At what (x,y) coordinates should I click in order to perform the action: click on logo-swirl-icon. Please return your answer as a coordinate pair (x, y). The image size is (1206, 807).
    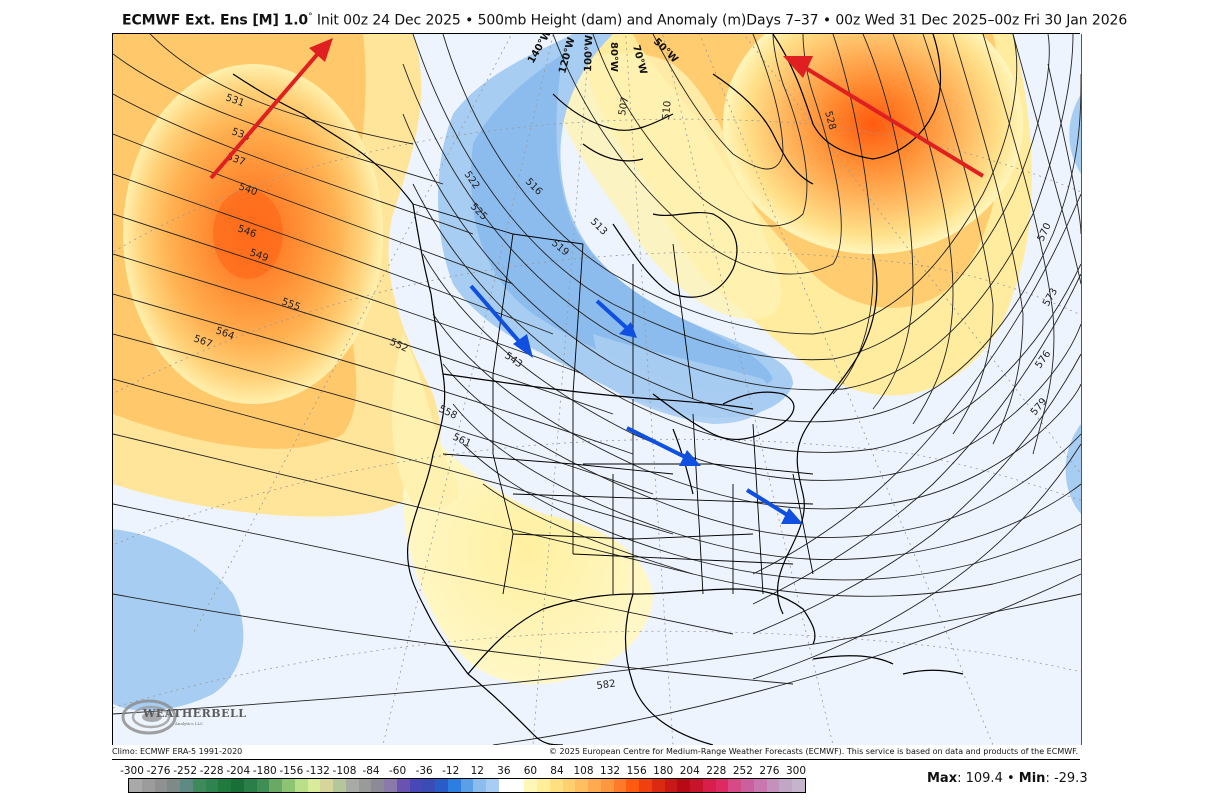
    Looking at the image, I should click on (149, 717).